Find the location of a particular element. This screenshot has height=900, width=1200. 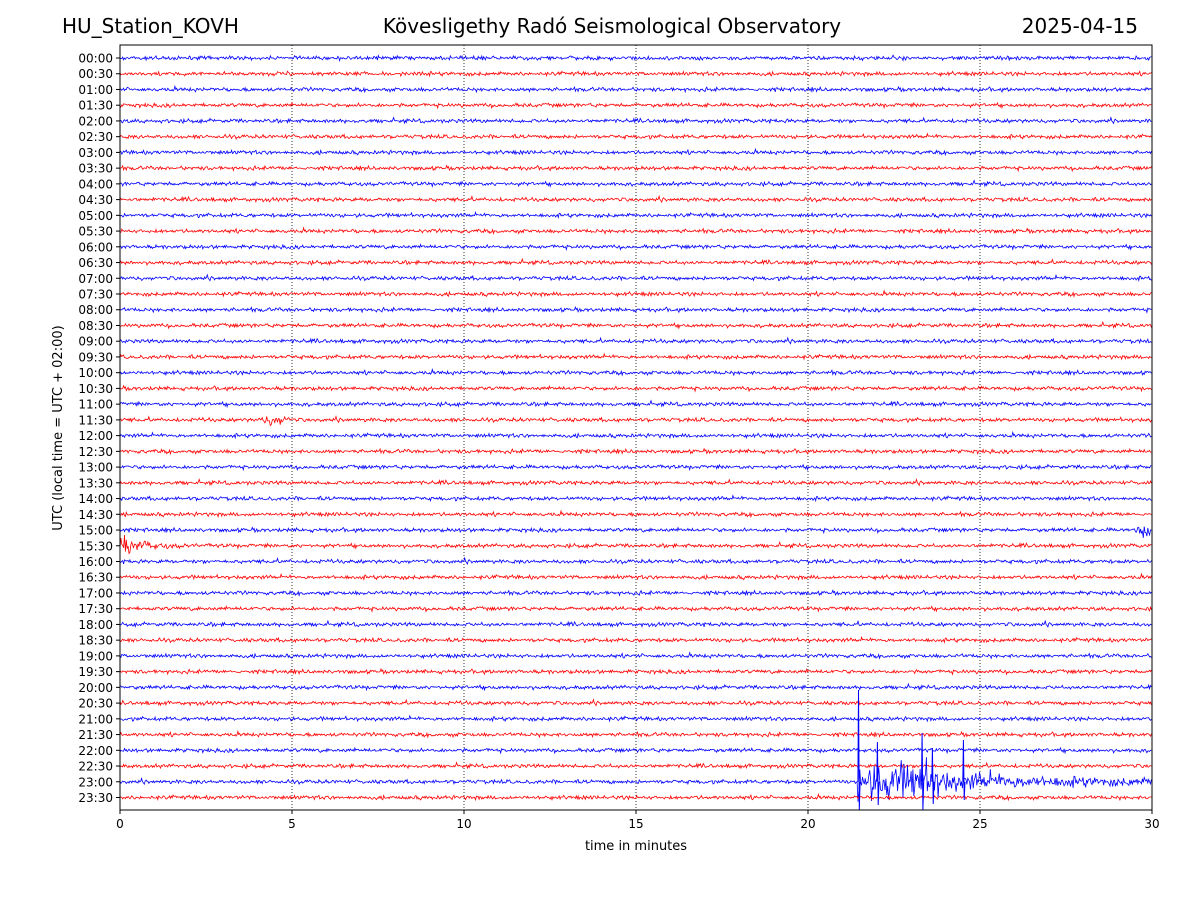

y-tick-label: 02:30 is located at coordinates (95, 137).